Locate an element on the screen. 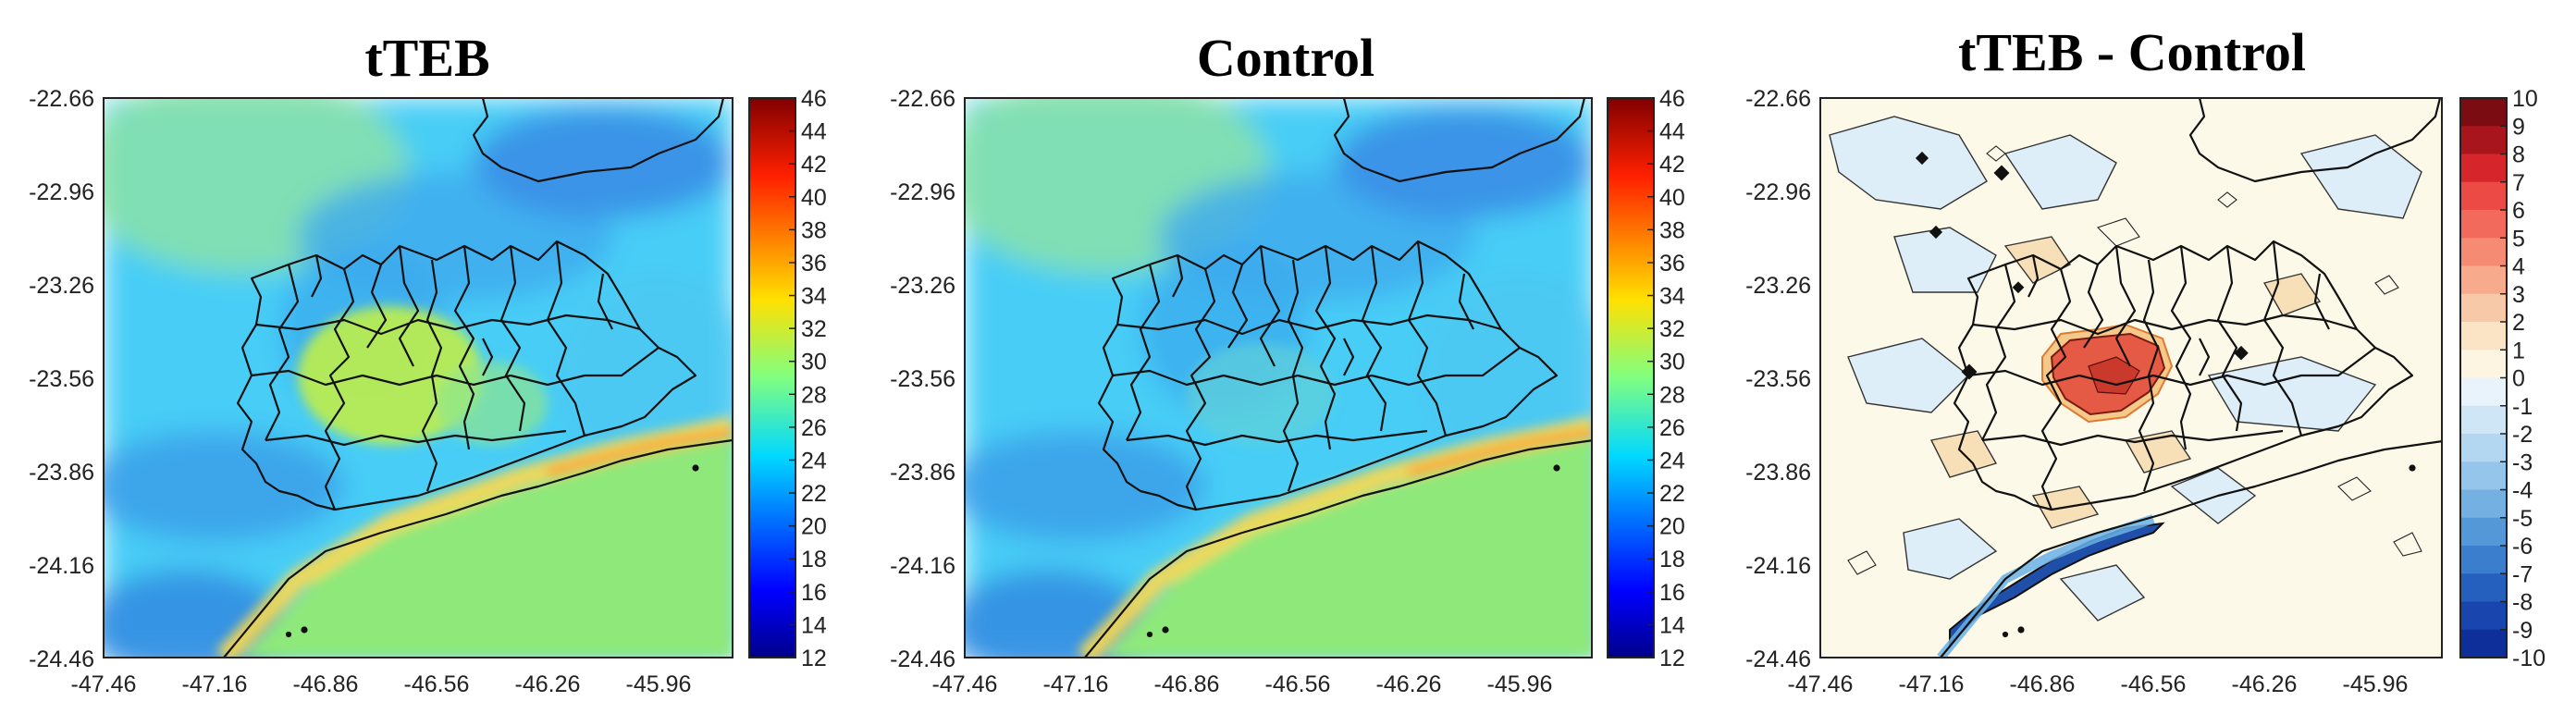 This screenshot has height=726, width=2576. colorbar-tick-label: -2 is located at coordinates (2522, 435).